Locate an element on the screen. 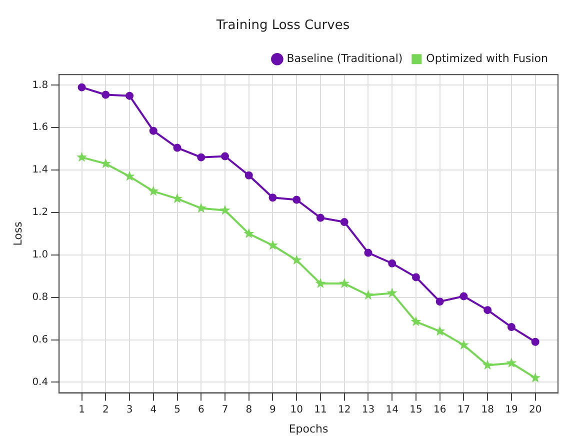 The width and height of the screenshot is (576, 448). x-tick-label: 11 is located at coordinates (320, 410).